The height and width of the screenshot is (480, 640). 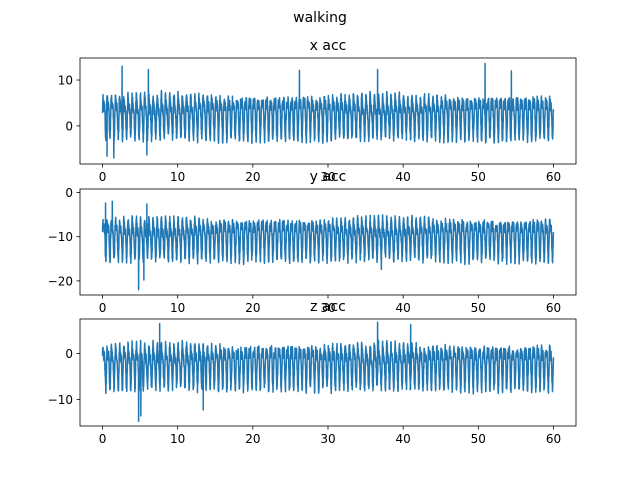 I want to click on figure-suptitle: walking, so click(x=320, y=18).